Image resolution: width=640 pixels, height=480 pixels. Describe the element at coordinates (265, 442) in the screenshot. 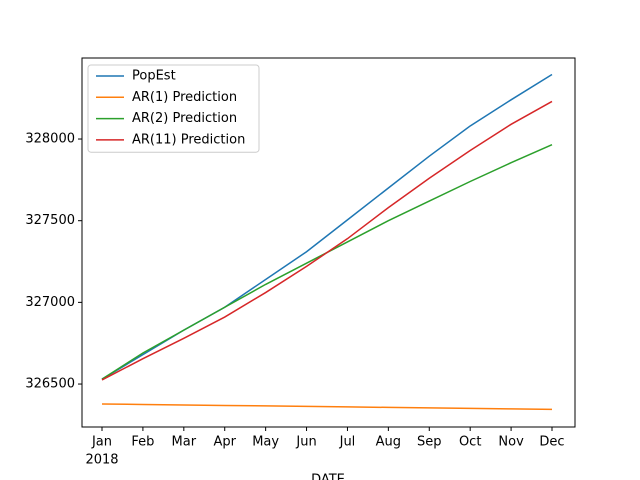

I see `x-tick-label: May` at that location.